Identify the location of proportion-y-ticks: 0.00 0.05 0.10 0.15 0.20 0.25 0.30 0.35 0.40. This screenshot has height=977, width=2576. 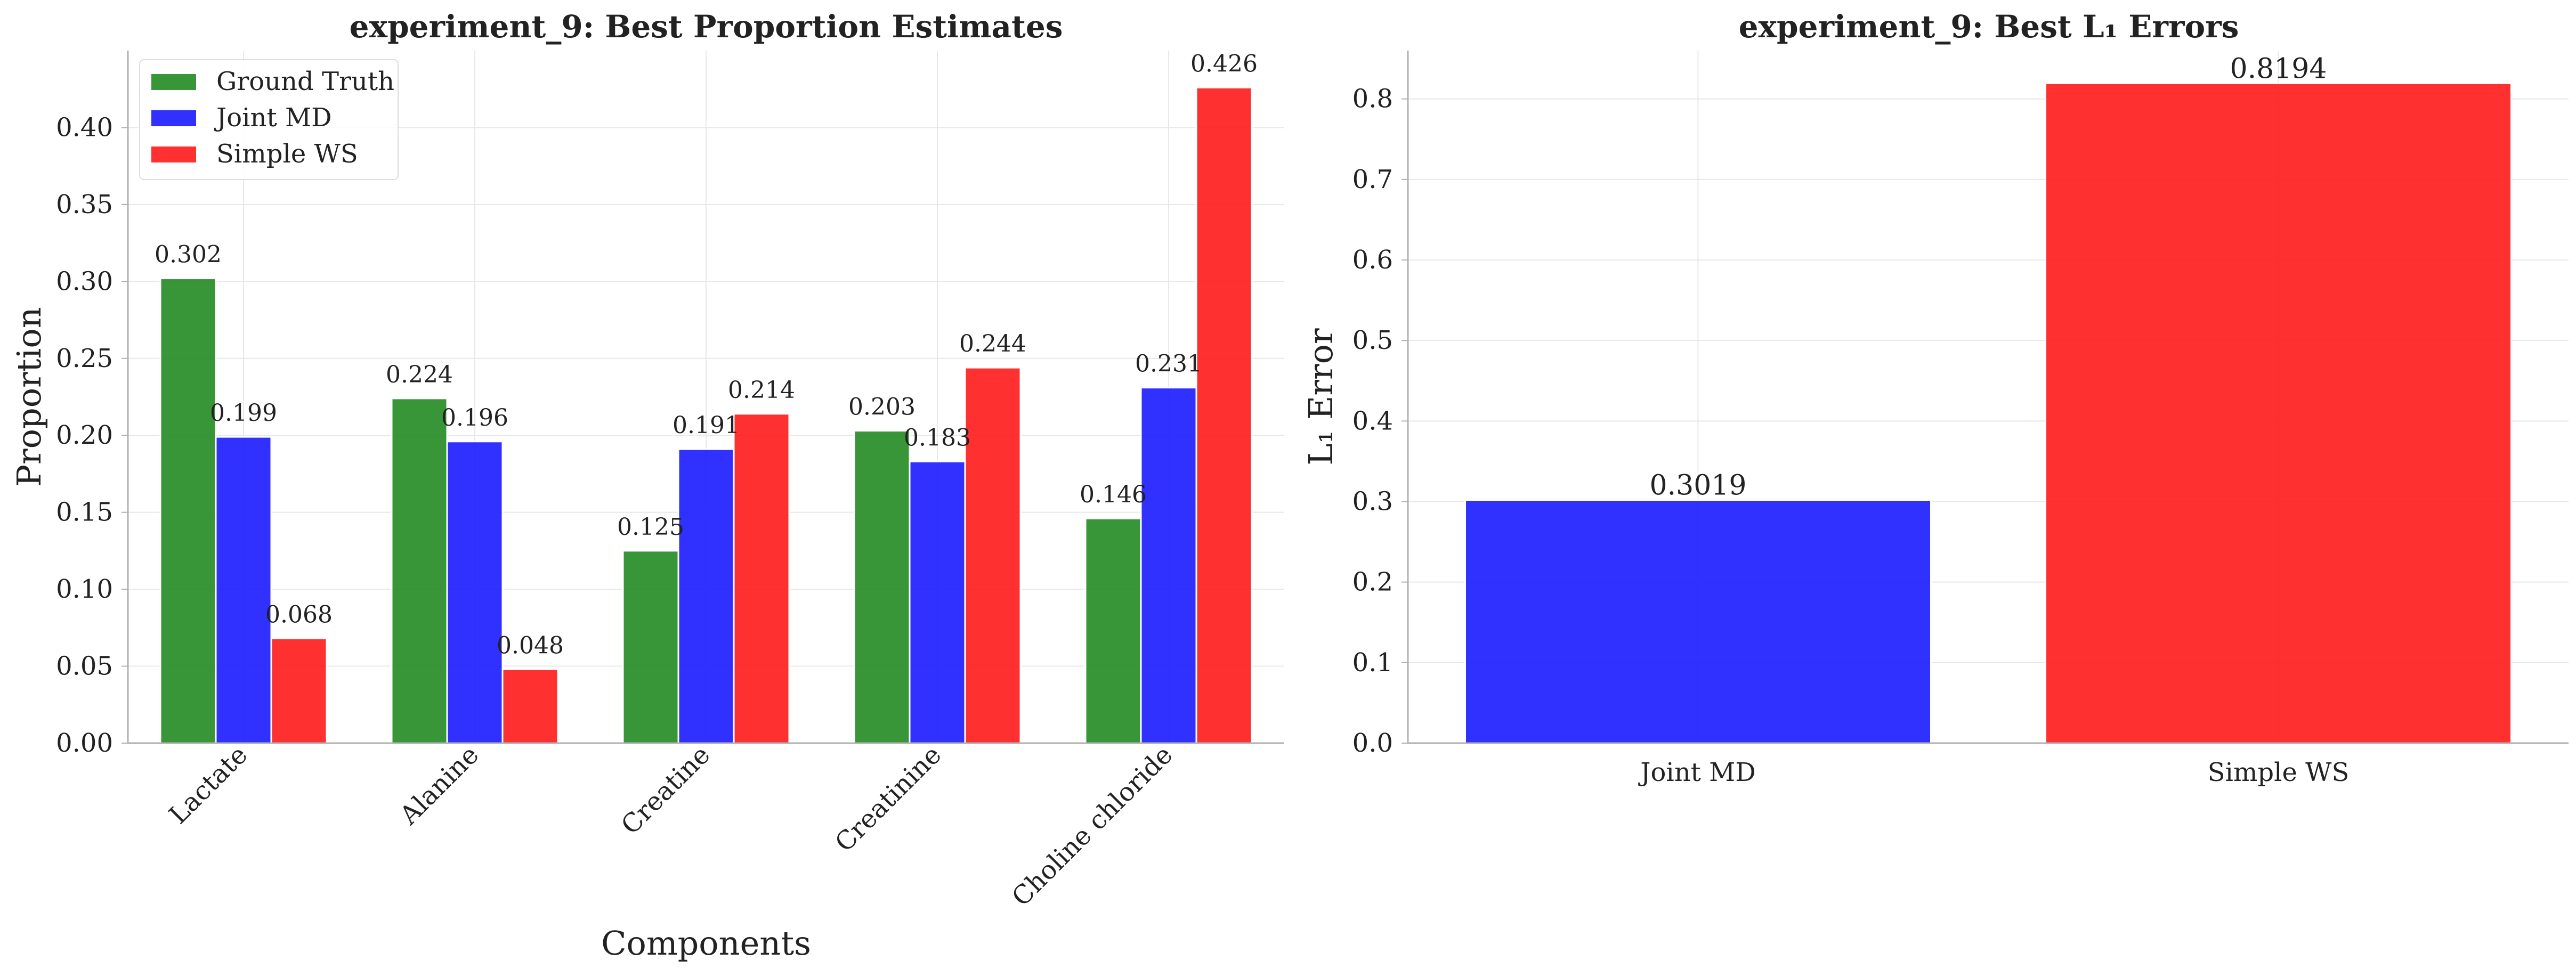
(92, 435).